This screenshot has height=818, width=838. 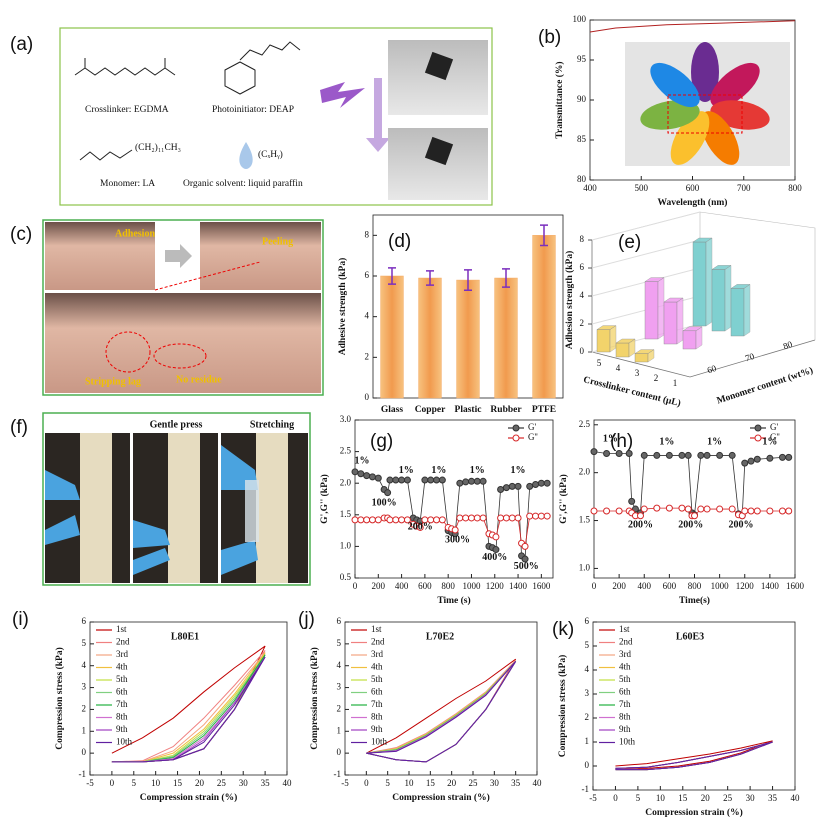 What do you see at coordinates (127, 184) in the screenshot?
I see `label: Monomer: LA` at bounding box center [127, 184].